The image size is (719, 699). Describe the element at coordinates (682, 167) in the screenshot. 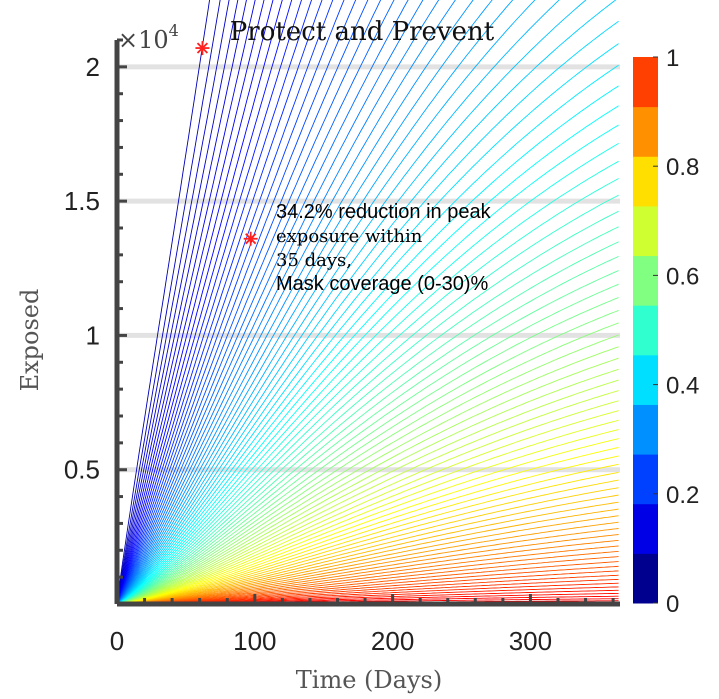

I see `colorbar-tick-label: 0.8` at that location.